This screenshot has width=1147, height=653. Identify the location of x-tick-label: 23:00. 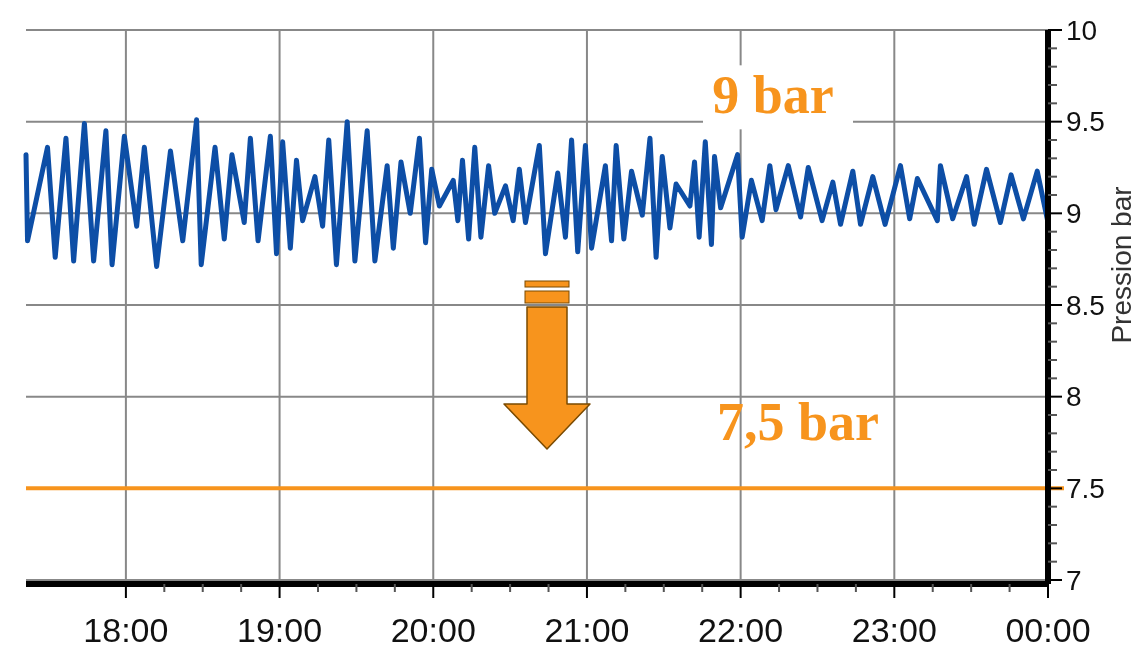
(894, 630).